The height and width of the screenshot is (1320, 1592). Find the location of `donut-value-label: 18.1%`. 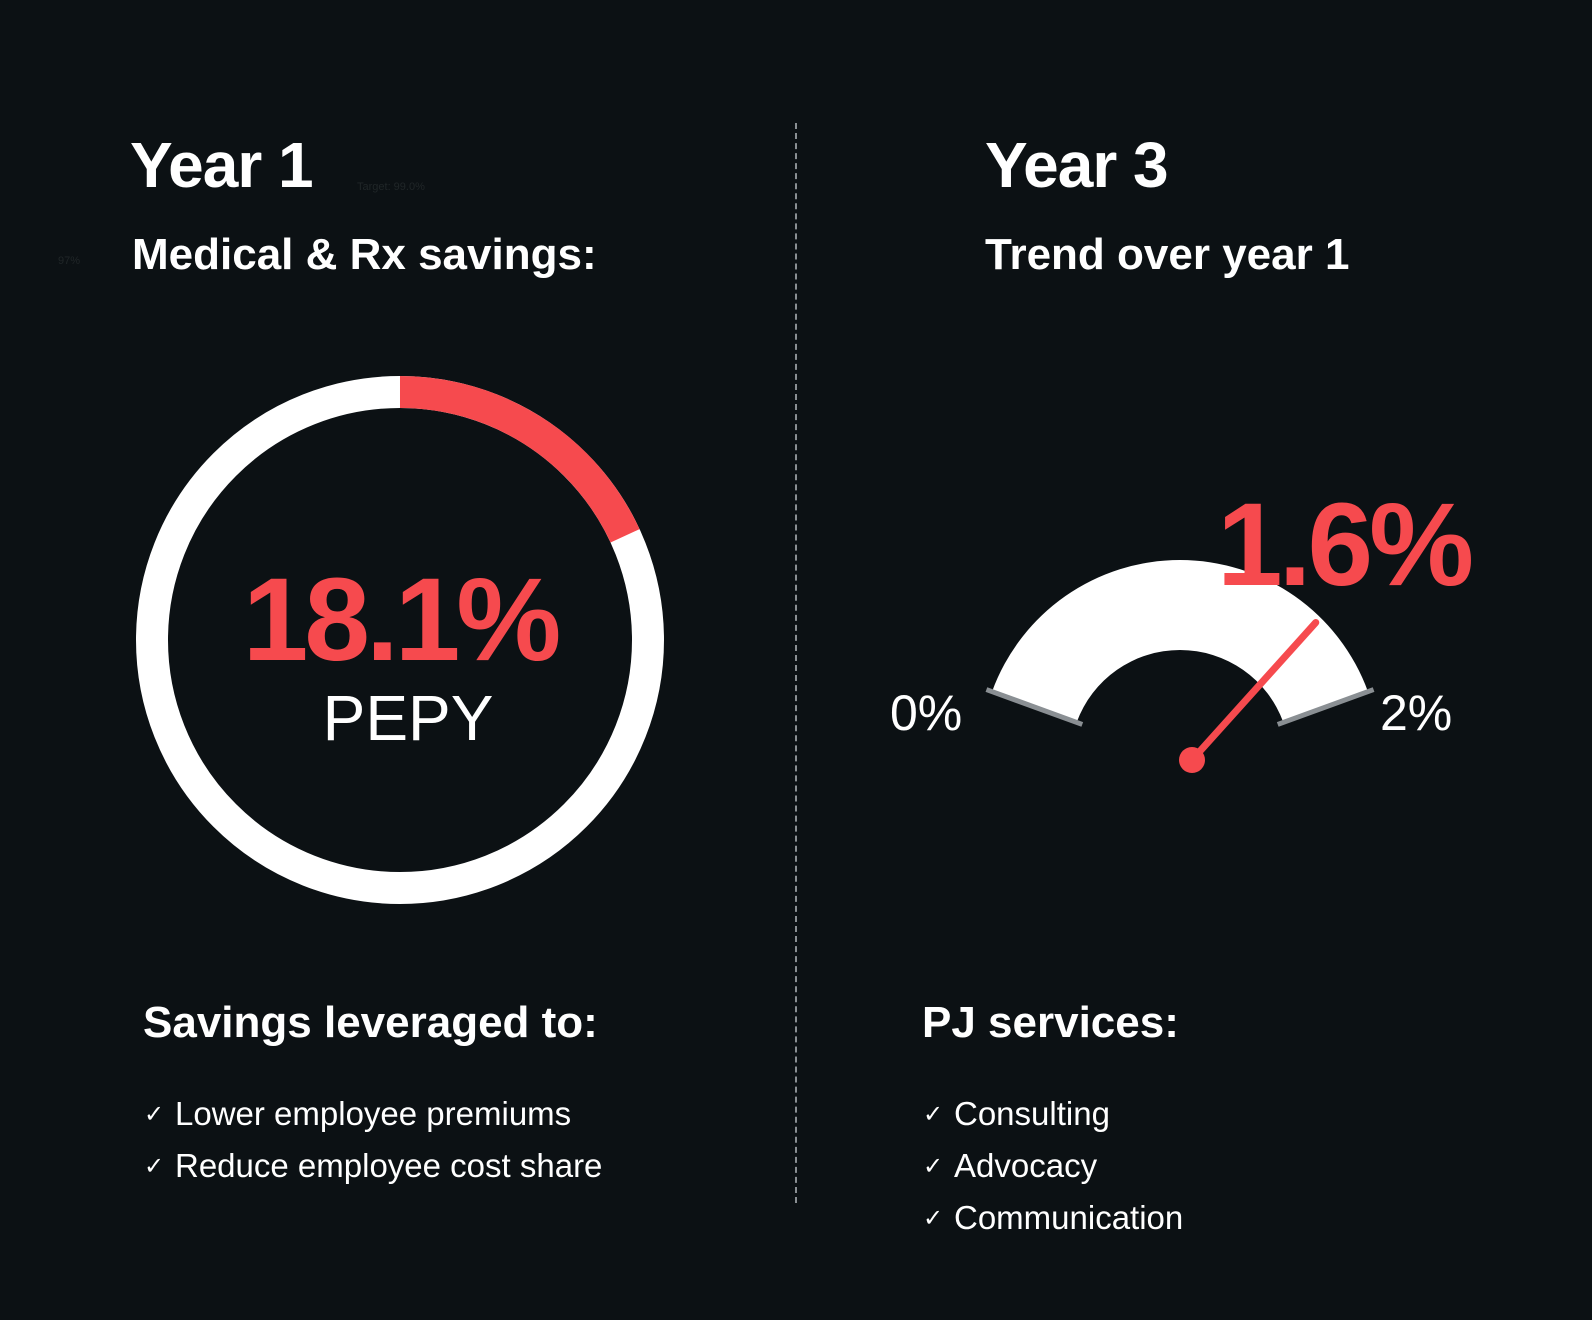

donut-value-label: 18.1% is located at coordinates (401, 620).